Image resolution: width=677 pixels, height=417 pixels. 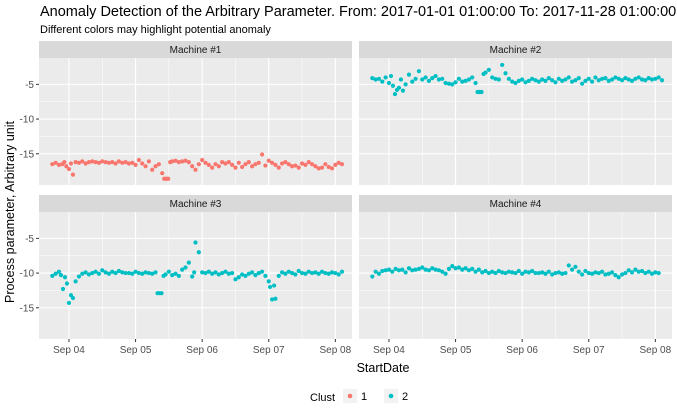 I want to click on legend-title: Clust, so click(x=322, y=398).